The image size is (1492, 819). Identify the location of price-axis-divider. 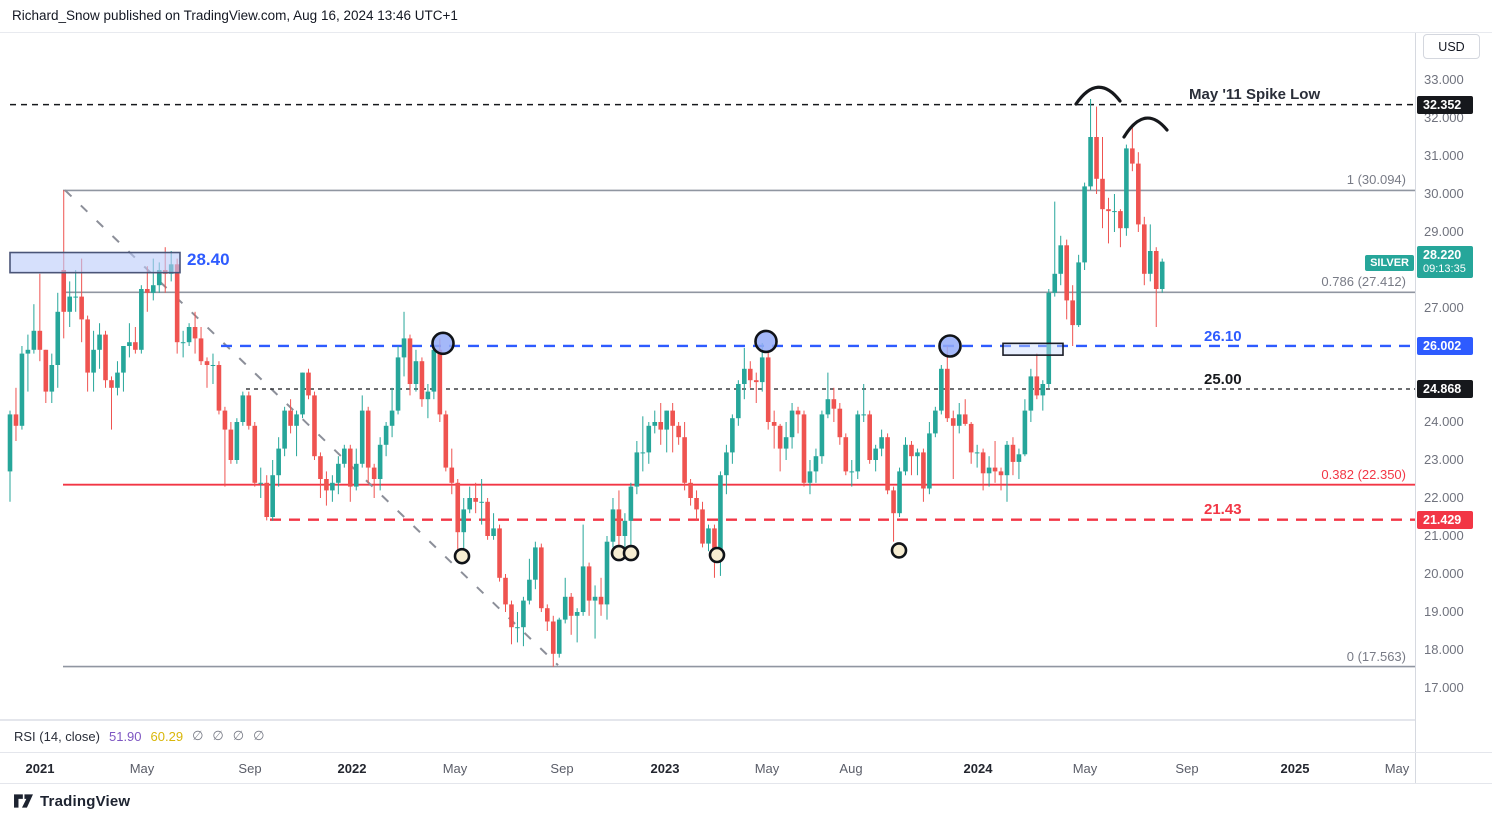
(1415, 408).